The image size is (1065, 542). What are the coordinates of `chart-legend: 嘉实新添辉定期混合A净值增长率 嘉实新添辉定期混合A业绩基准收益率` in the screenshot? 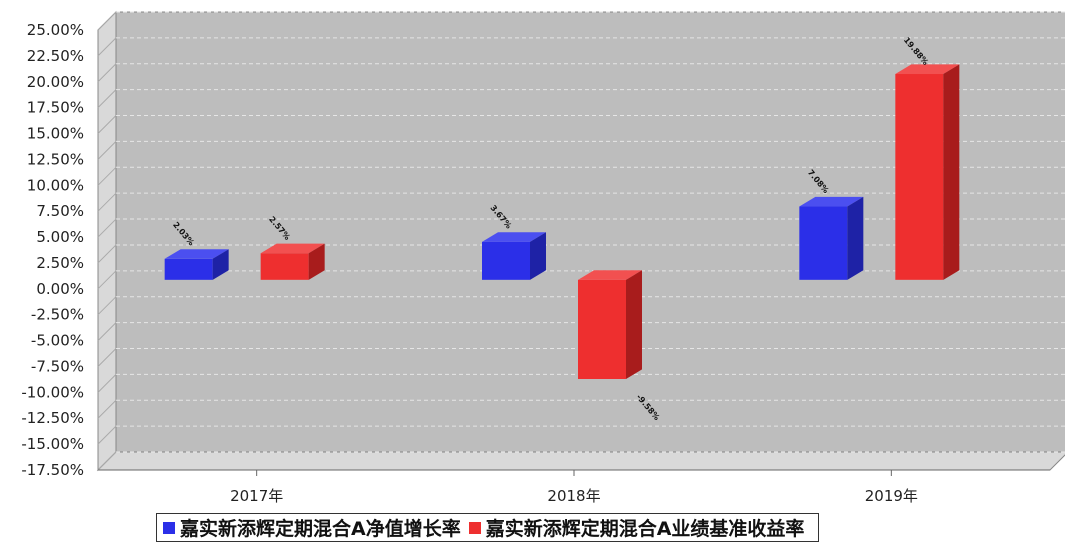 It's located at (488, 527).